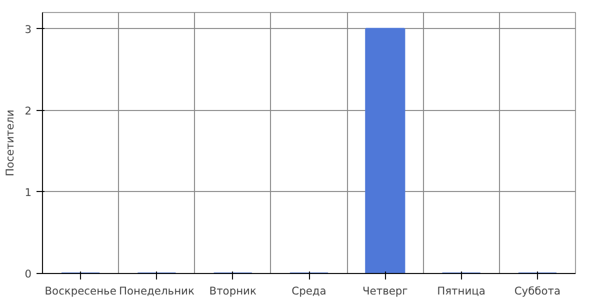 The width and height of the screenshot is (600, 300). Describe the element at coordinates (28, 111) in the screenshot. I see `y-tick-label: 2` at that location.